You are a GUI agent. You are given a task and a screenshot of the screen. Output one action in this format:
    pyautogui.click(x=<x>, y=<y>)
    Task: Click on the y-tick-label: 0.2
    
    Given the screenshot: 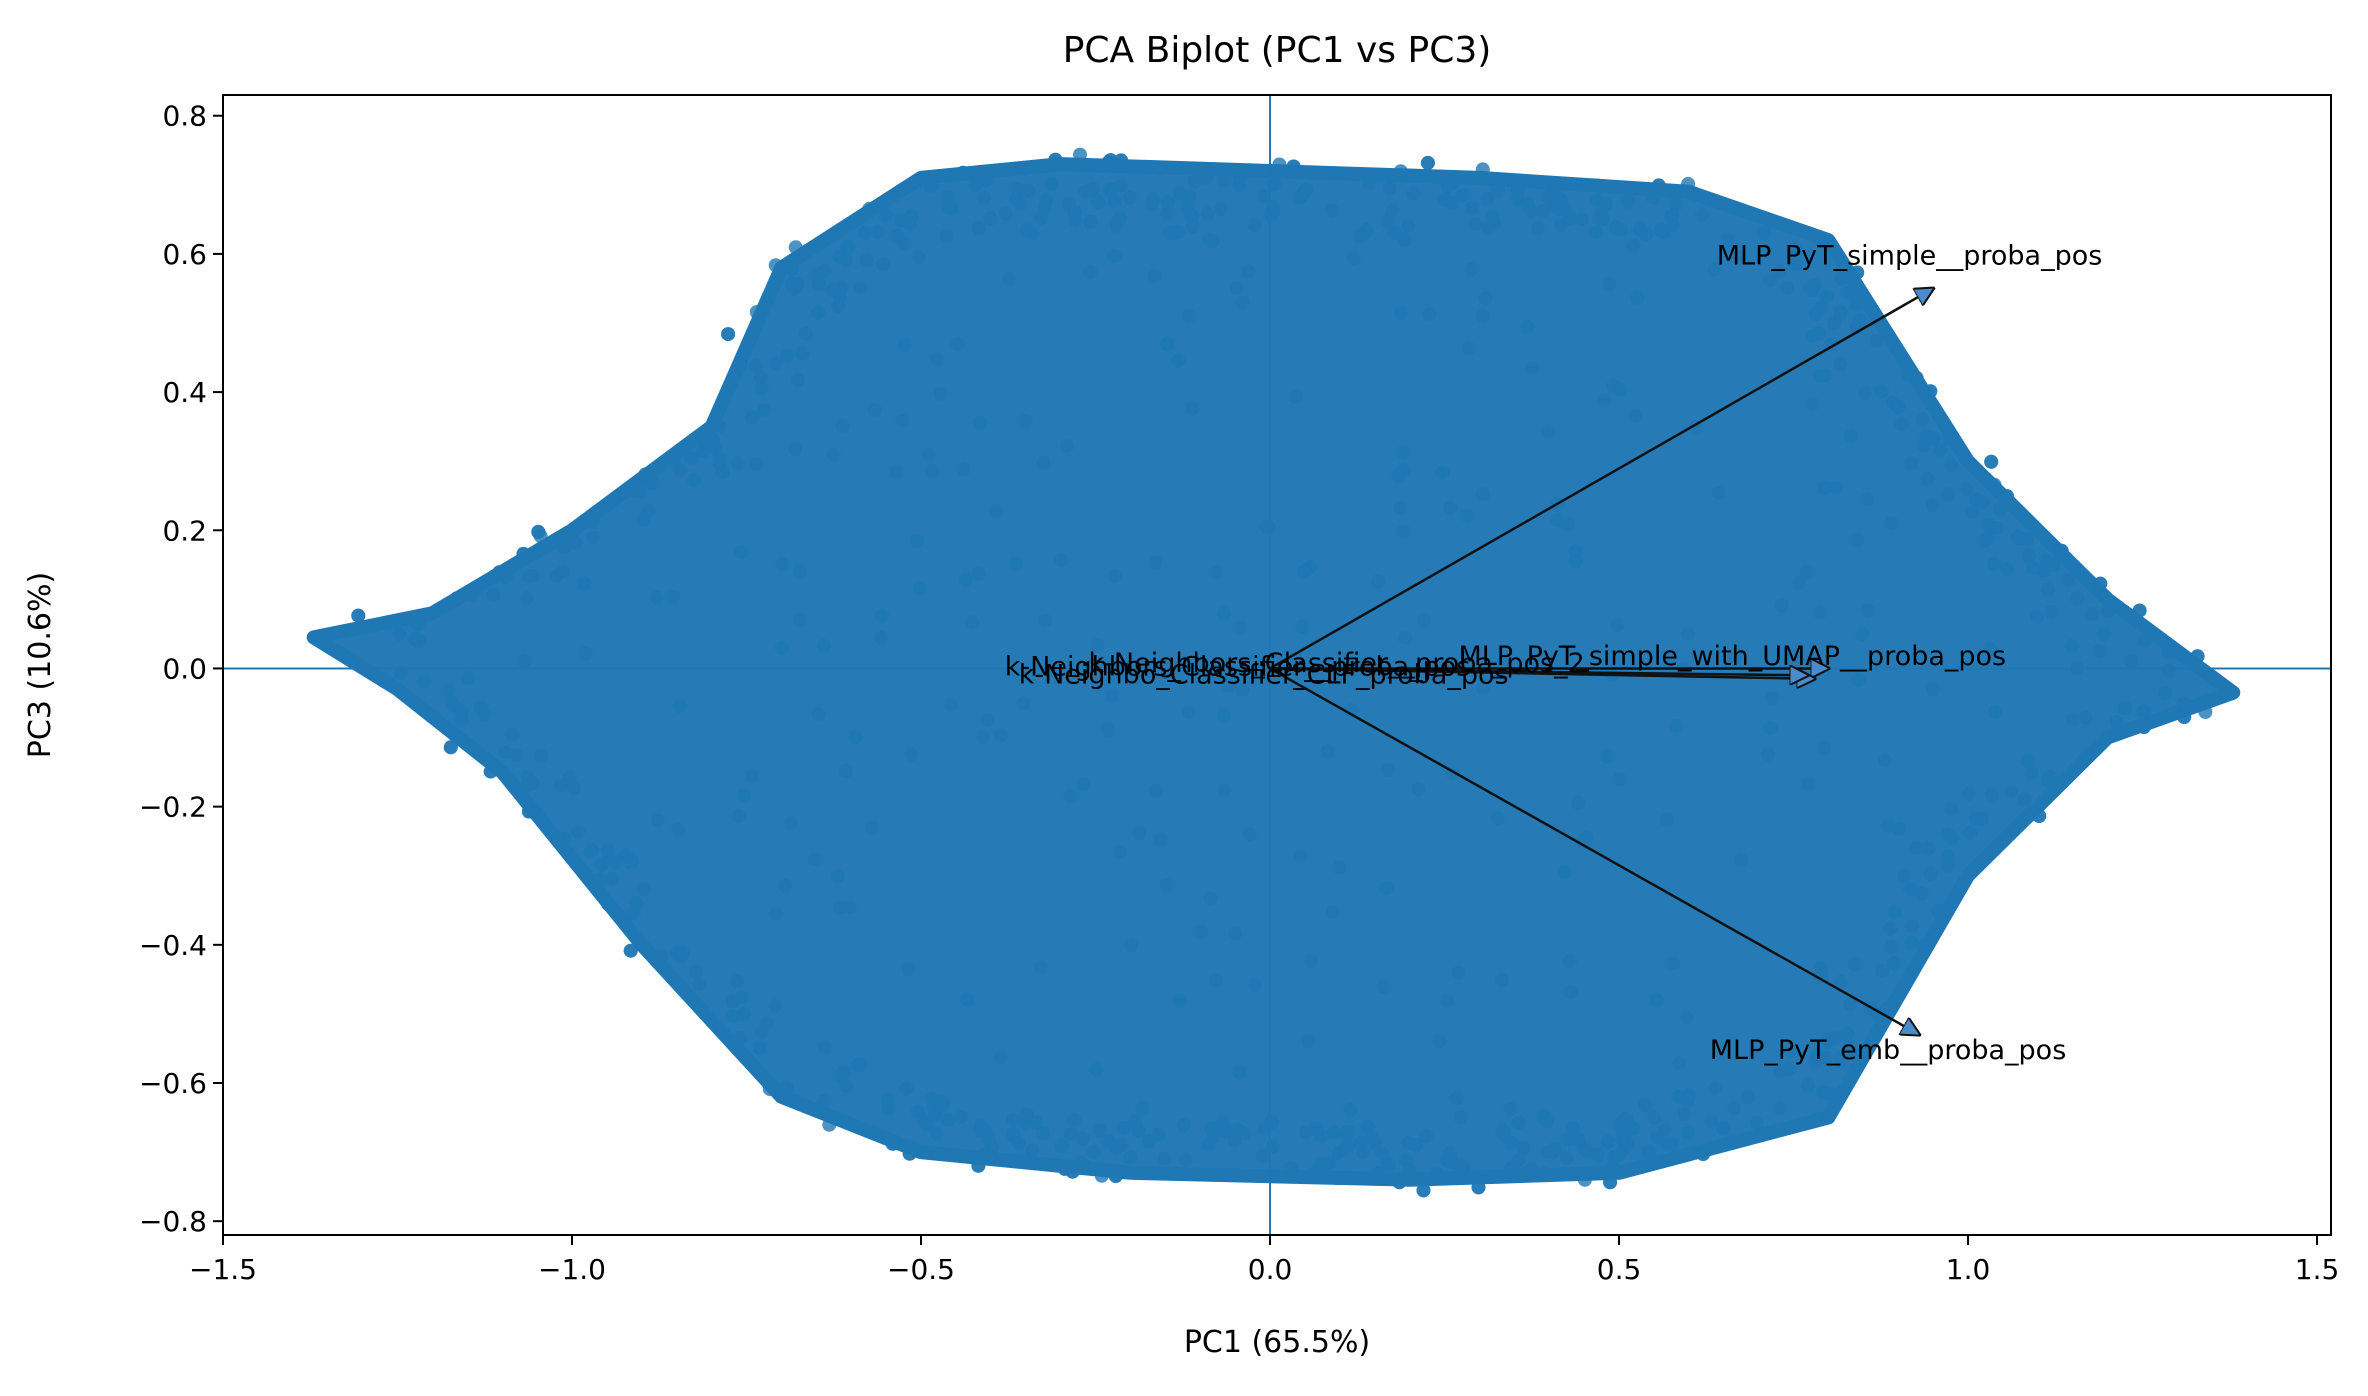 What is the action you would take?
    pyautogui.click(x=184, y=530)
    